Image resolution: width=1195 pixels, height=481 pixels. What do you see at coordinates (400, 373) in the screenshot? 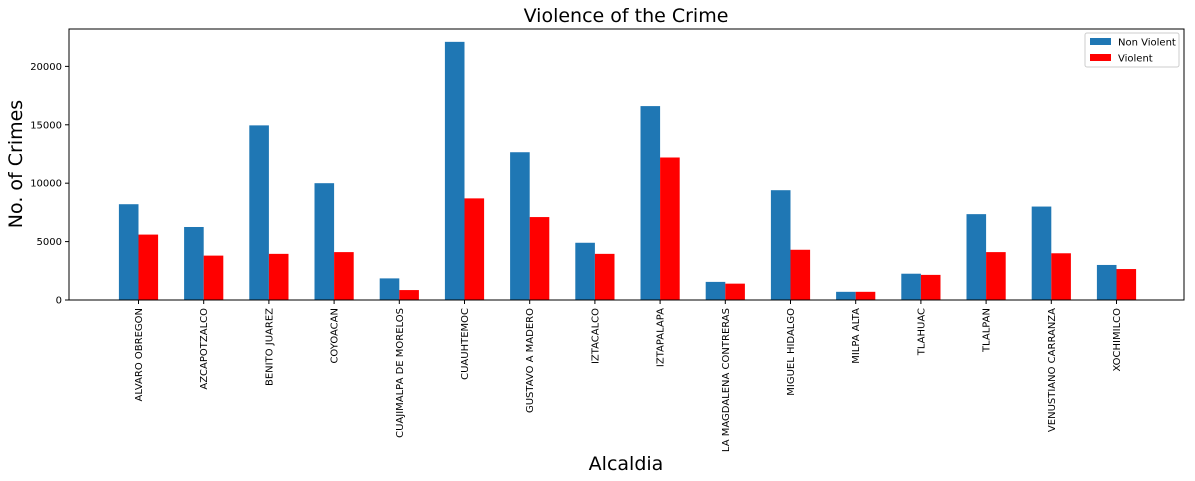
I see `x-tick-label: CUAJIMALPA DE MORELOS` at bounding box center [400, 373].